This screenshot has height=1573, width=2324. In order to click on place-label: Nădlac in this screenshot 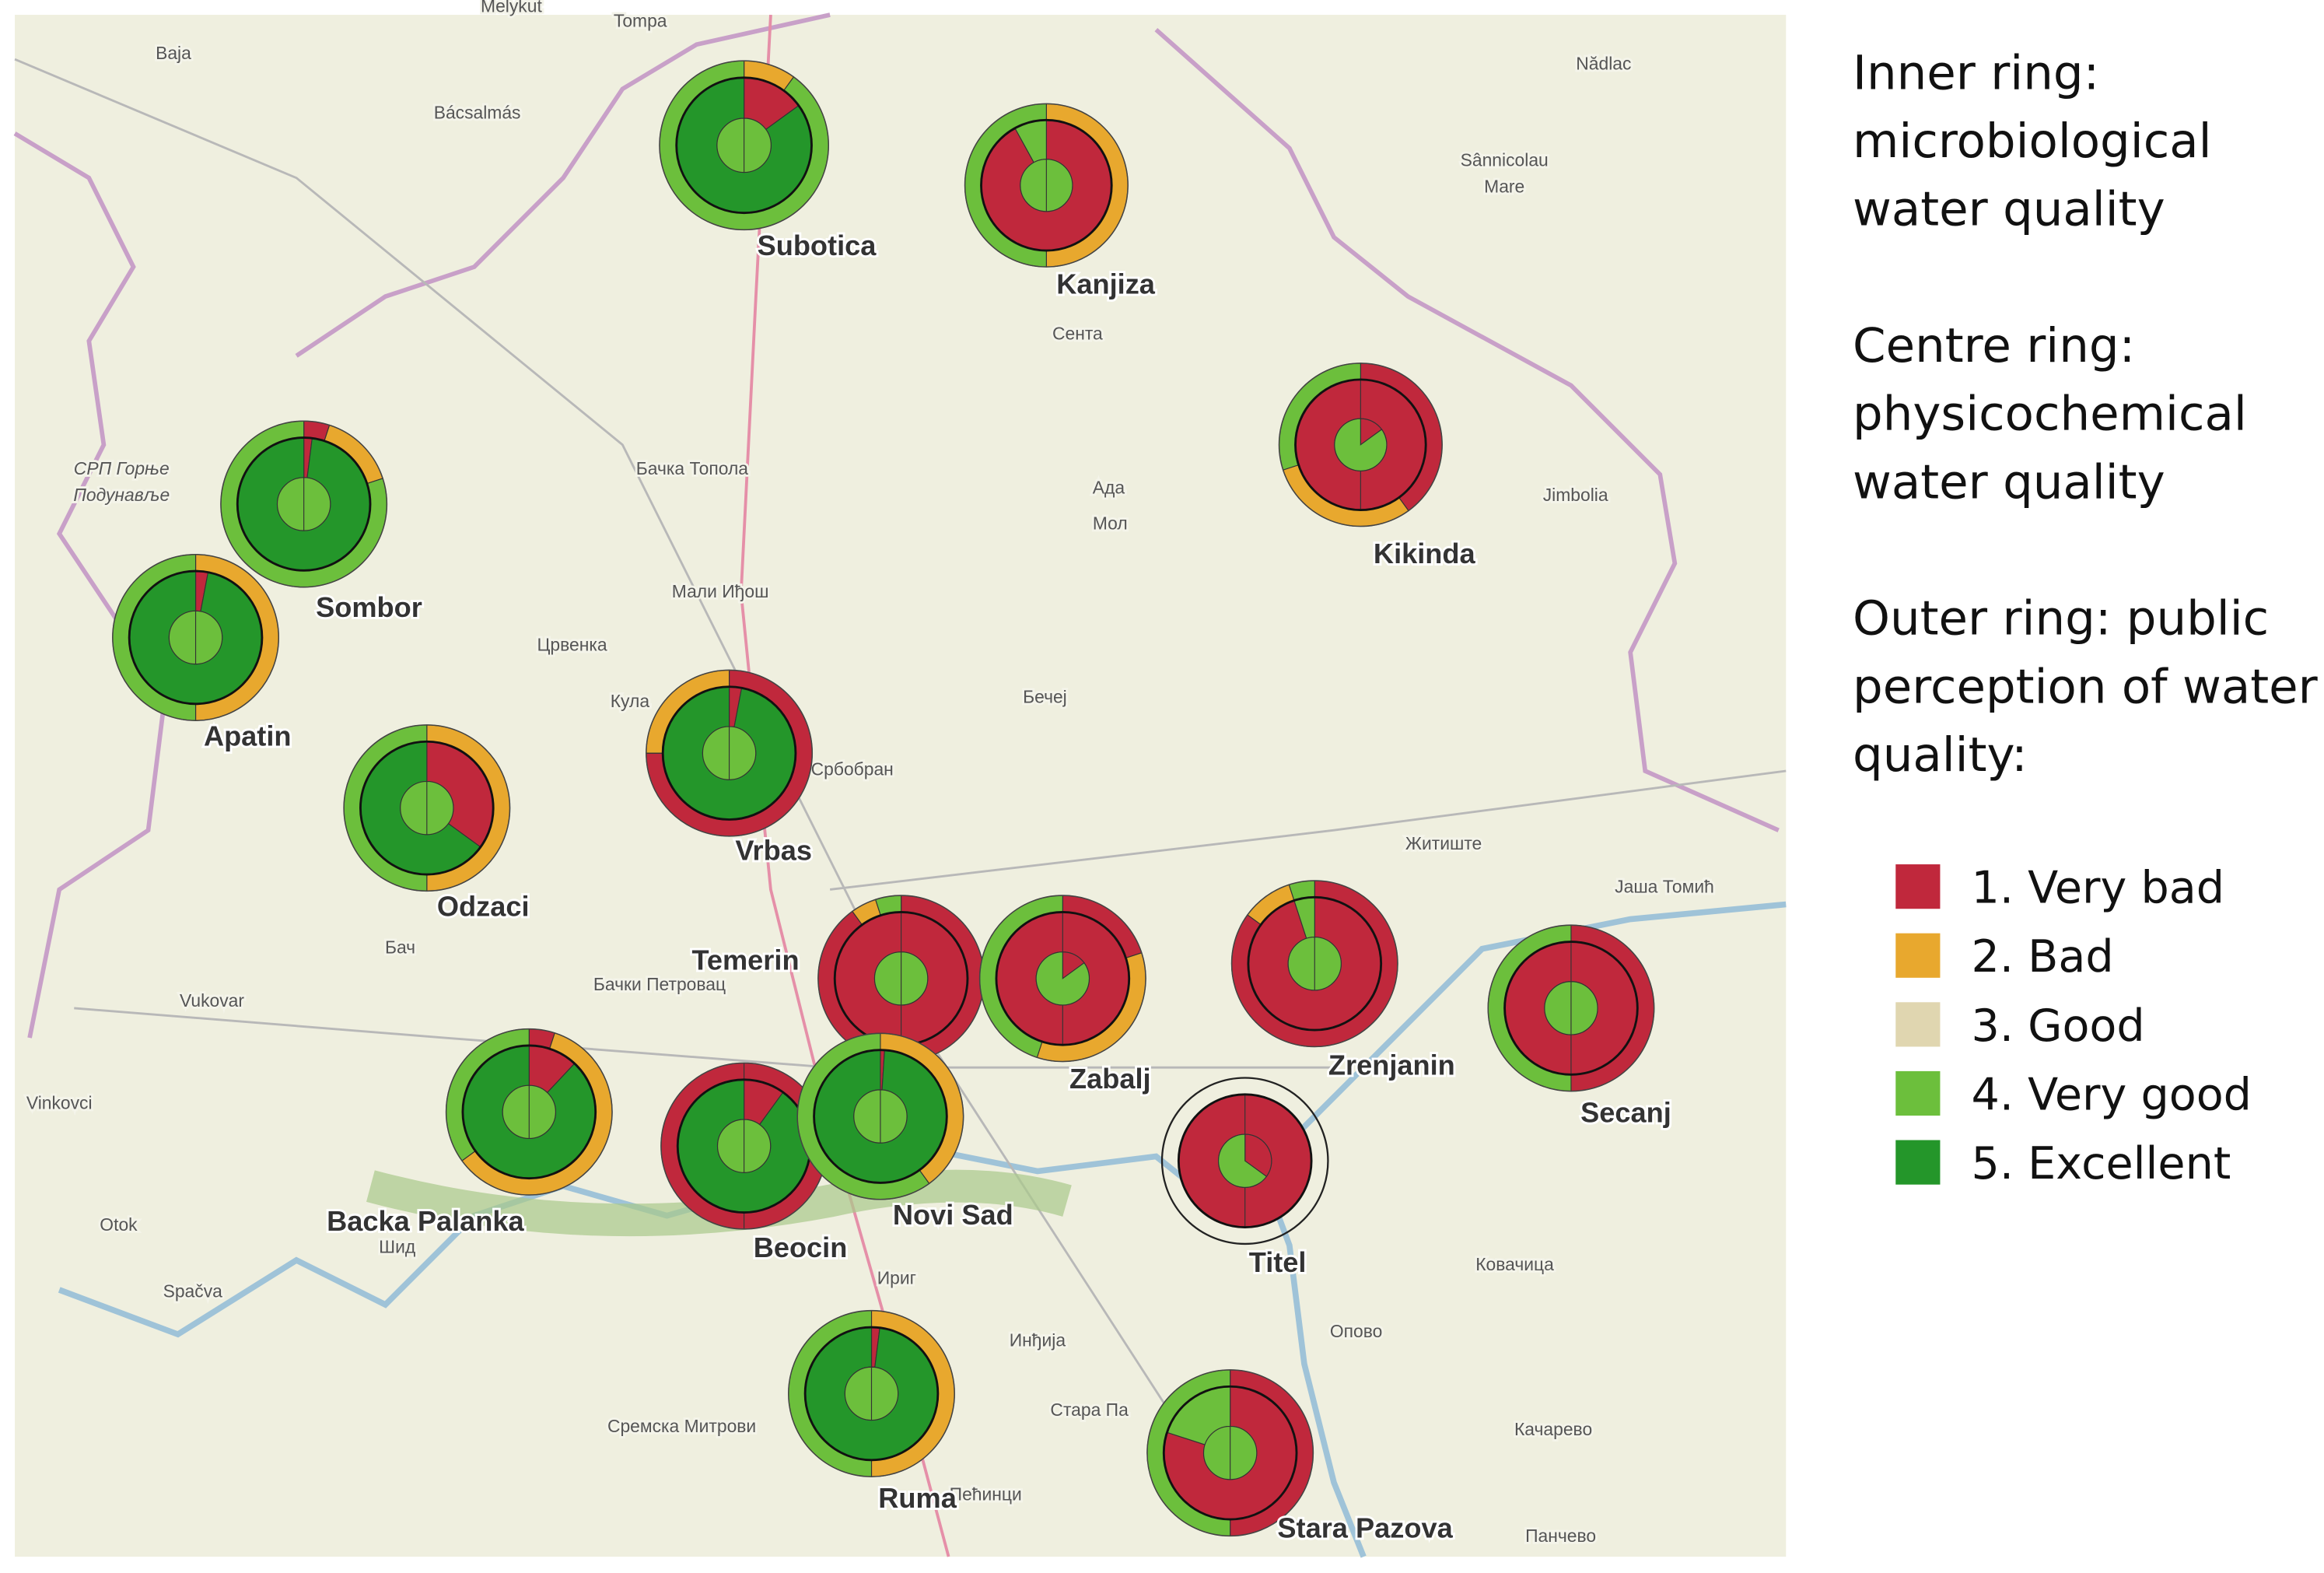, I will do `click(1604, 64)`.